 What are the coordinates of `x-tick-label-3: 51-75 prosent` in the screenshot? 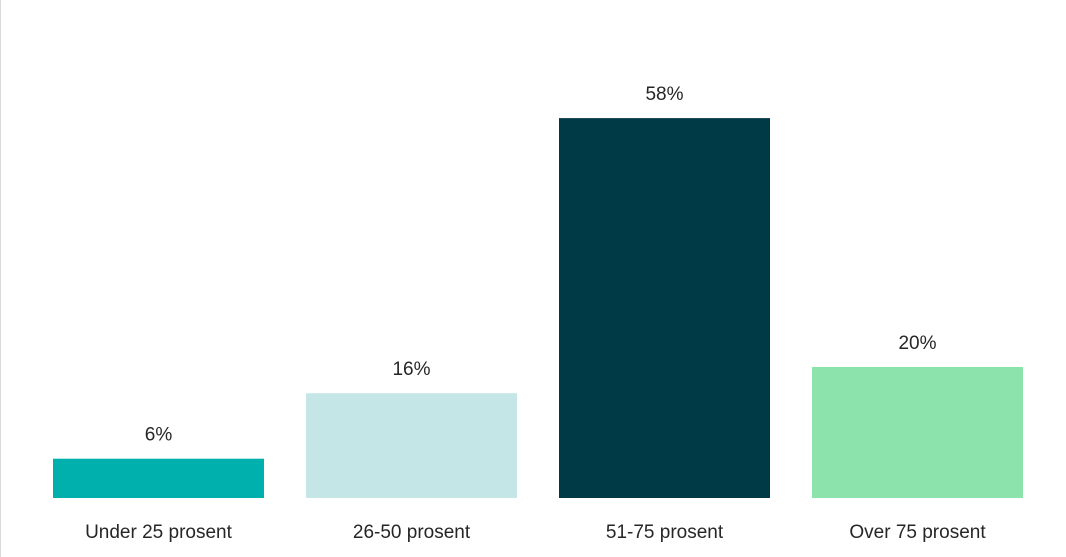 It's located at (665, 532).